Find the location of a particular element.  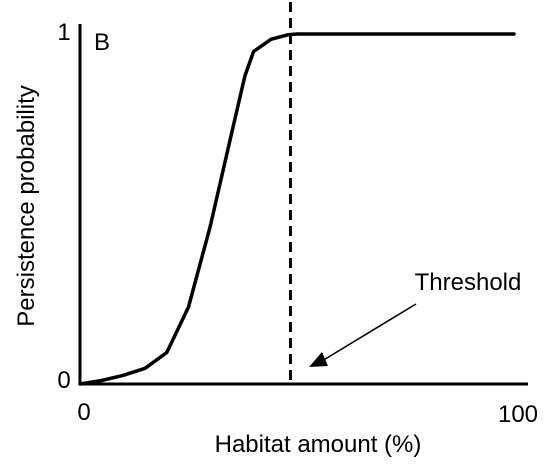

threshold-annotation: Threshold is located at coordinates (468, 282).